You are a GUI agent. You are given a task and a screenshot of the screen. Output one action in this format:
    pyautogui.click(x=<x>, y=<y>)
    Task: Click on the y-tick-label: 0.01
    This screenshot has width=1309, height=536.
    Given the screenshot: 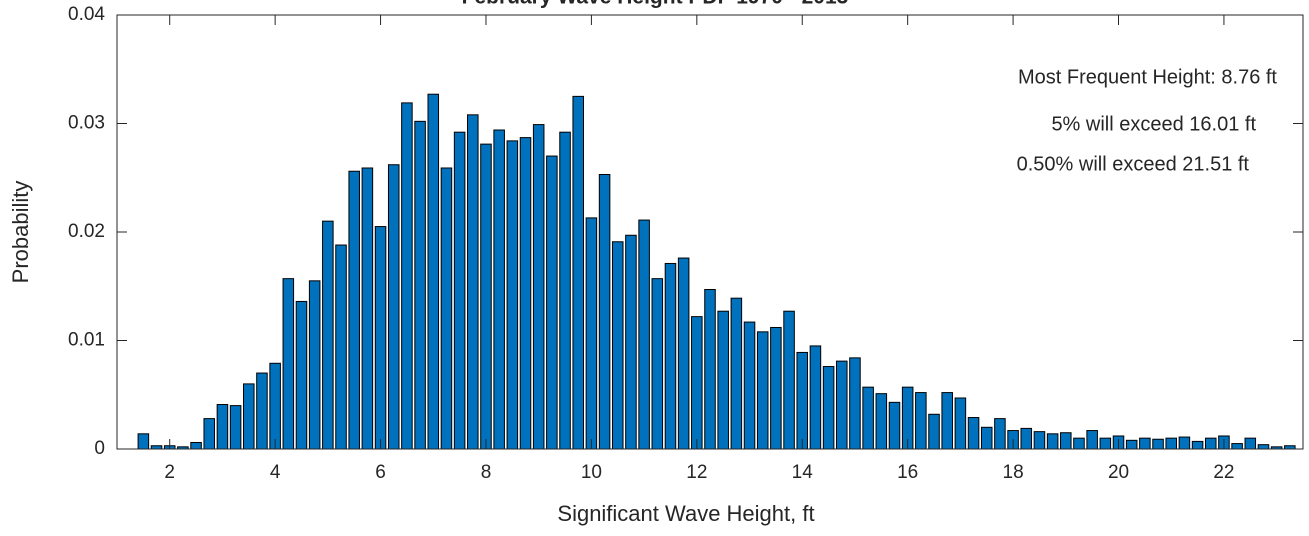 What is the action you would take?
    pyautogui.click(x=86, y=340)
    